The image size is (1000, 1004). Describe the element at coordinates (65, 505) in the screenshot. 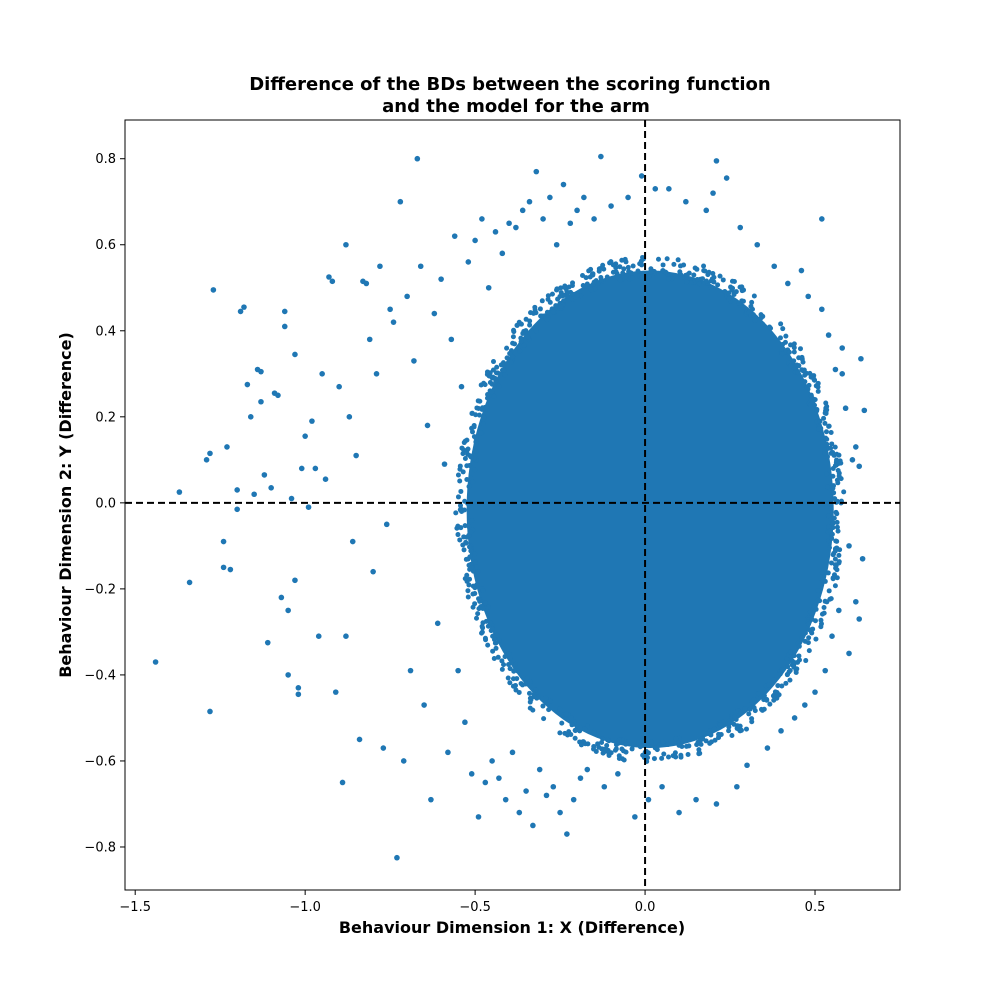

I see `y-axis-label: Behaviour Dimension 2: Y (Difference)` at that location.